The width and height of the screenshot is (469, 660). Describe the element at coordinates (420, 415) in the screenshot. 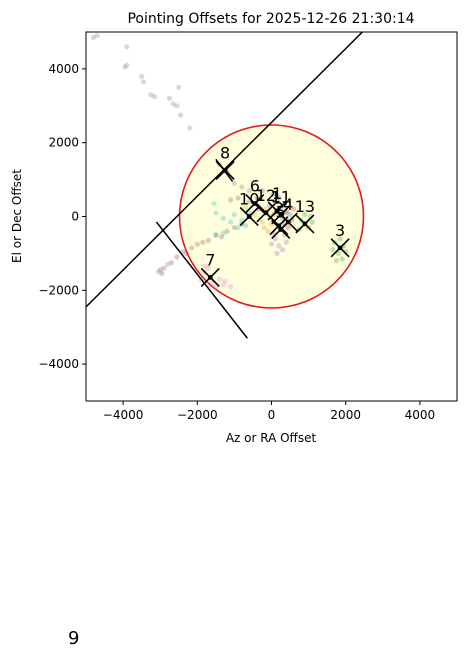

I see `x-tick-label: 4000` at that location.